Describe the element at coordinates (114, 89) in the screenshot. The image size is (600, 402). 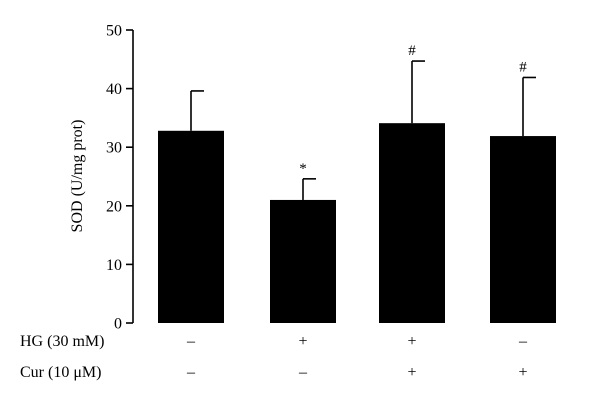
I see `y-tick-label-4: 40` at that location.